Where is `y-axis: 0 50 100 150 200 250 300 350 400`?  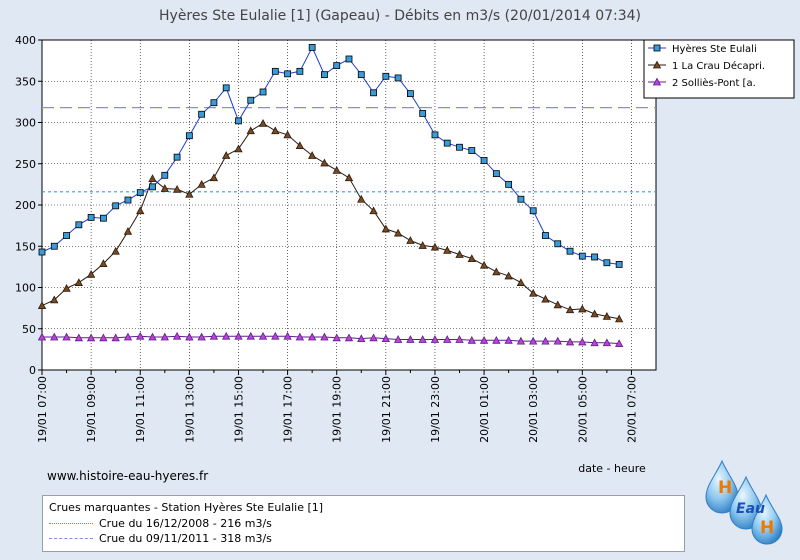 y-axis: 0 50 100 150 200 250 300 350 400 is located at coordinates (28, 205).